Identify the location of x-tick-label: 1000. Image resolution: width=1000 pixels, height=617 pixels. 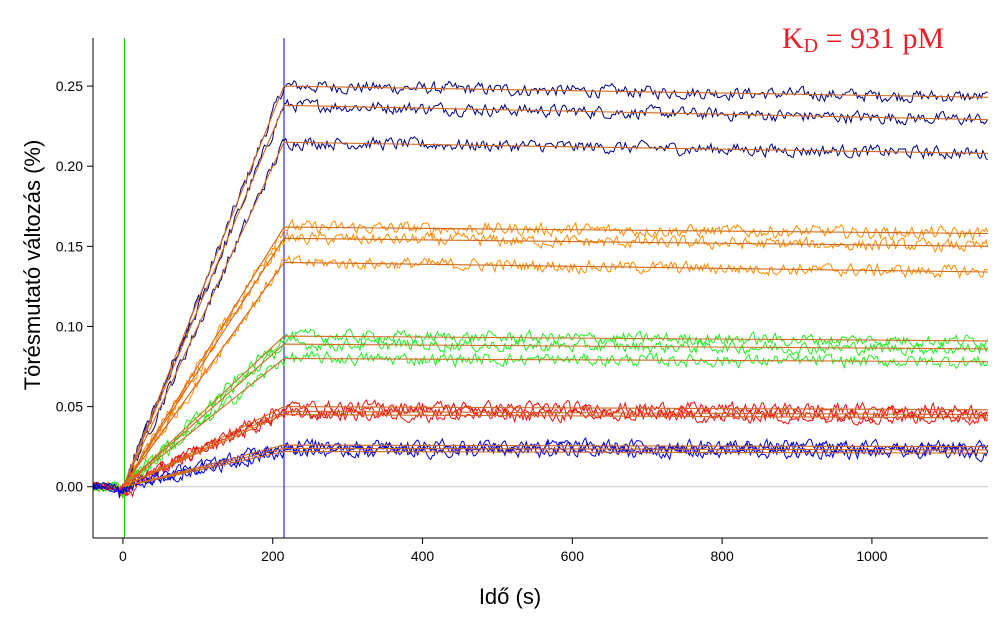
(871, 556).